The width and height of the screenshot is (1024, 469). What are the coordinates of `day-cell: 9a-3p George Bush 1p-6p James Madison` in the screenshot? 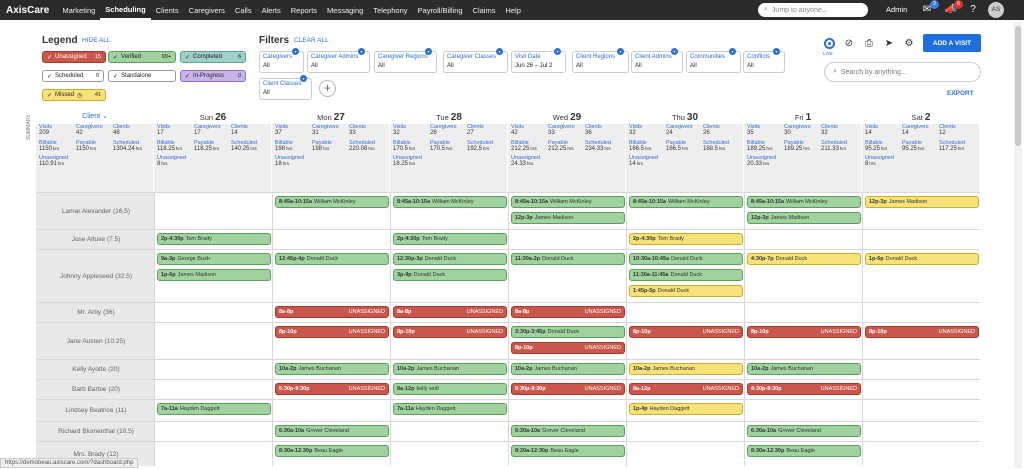 It's located at (213, 276).